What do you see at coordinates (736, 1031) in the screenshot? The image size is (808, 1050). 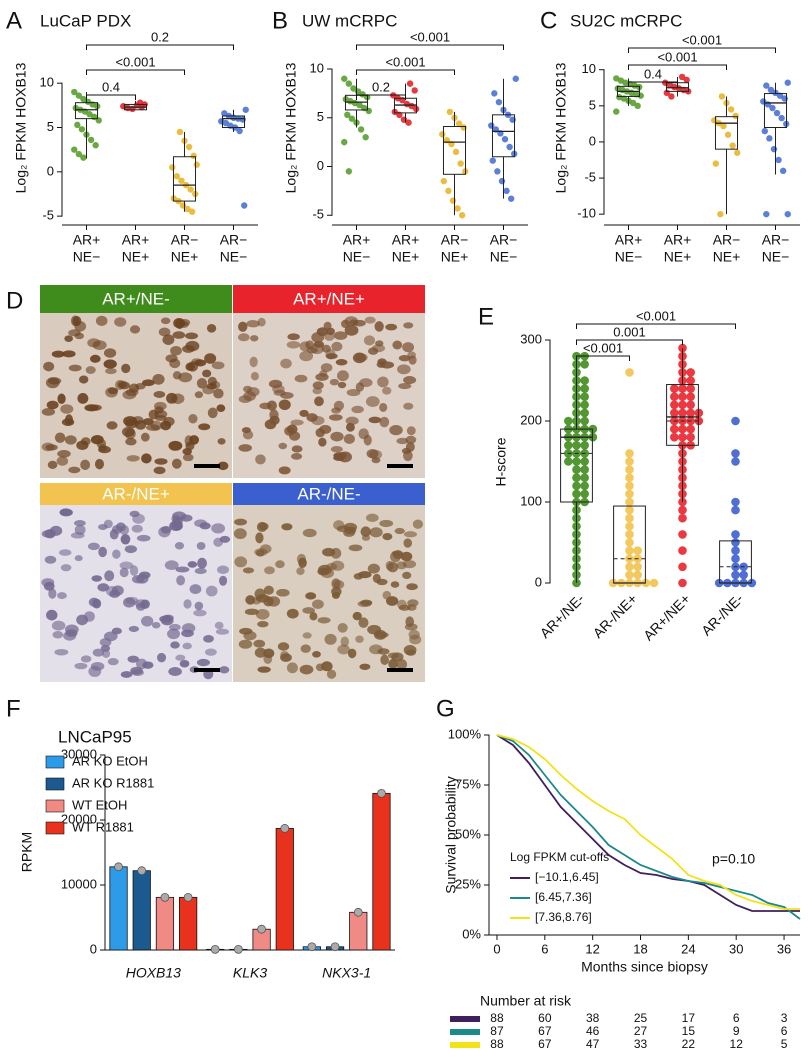 I see `risk-count: 9` at bounding box center [736, 1031].